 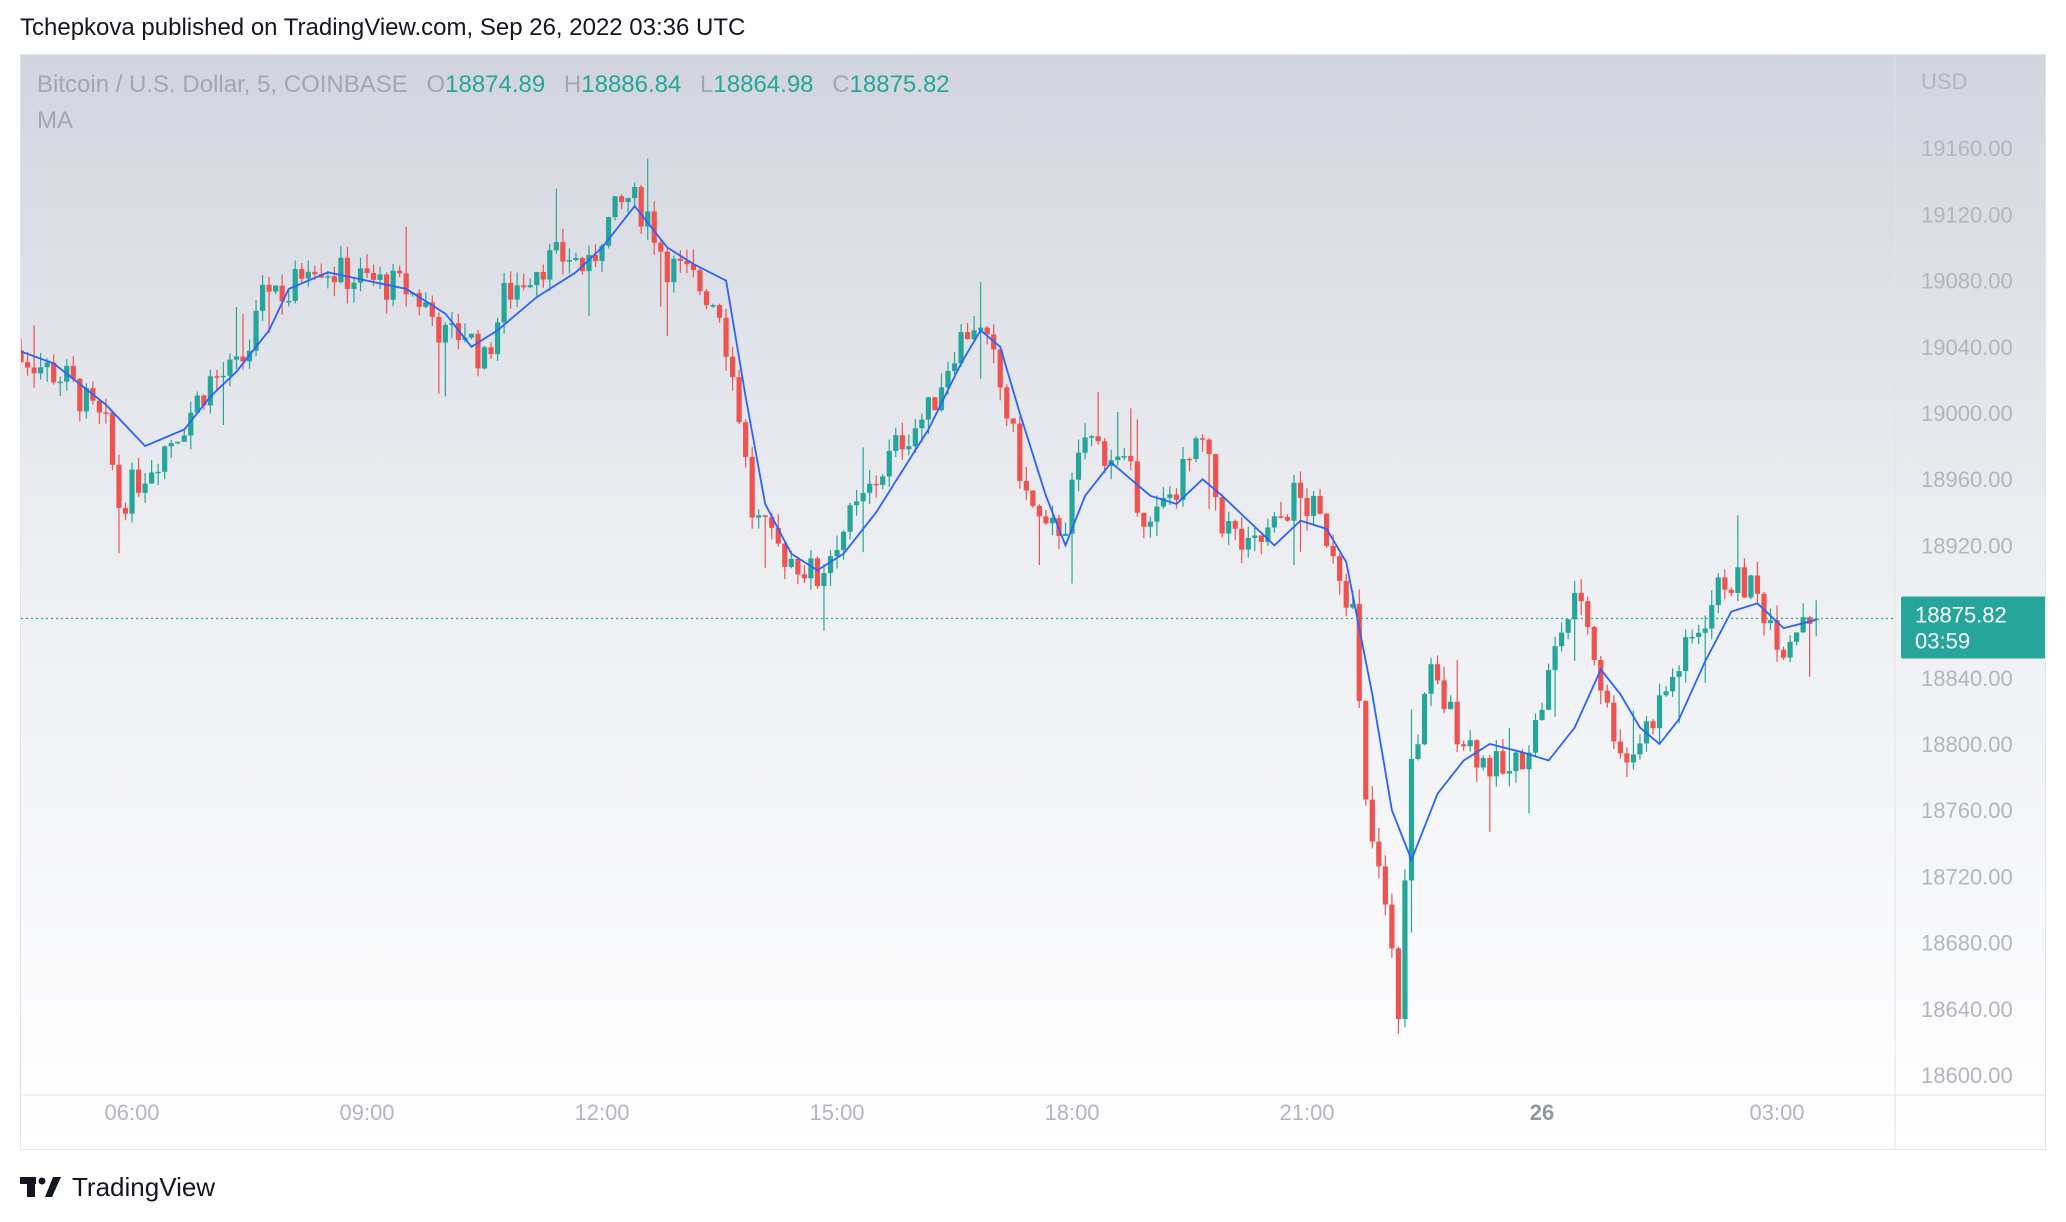 I want to click on price-tick-label-9: 18760.00, so click(x=1967, y=810).